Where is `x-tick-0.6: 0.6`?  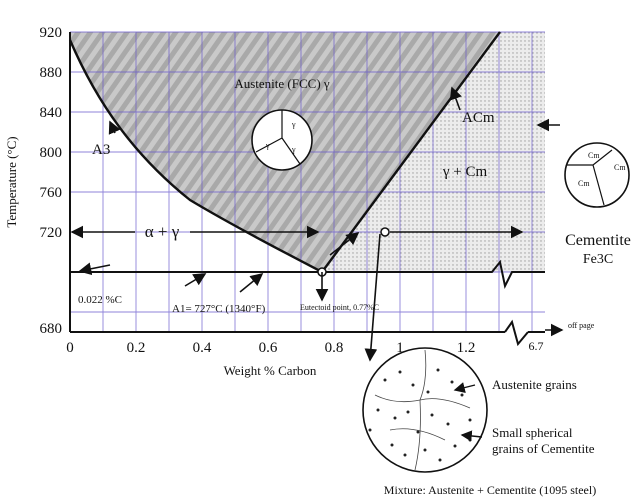 x-tick-0.6: 0.6 is located at coordinates (268, 348).